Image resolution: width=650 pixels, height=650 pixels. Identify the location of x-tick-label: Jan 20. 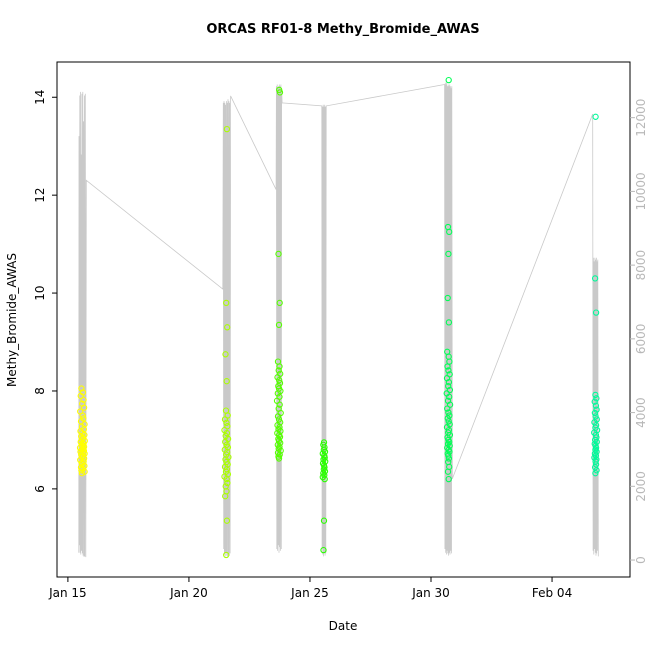
(188, 593).